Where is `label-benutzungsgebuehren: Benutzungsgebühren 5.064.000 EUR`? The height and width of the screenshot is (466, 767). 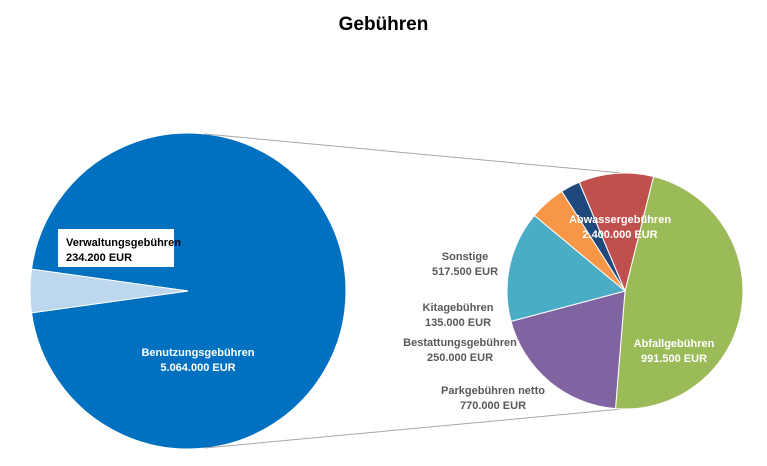
label-benutzungsgebuehren: Benutzungsgebühren 5.064.000 EUR is located at coordinates (197, 360).